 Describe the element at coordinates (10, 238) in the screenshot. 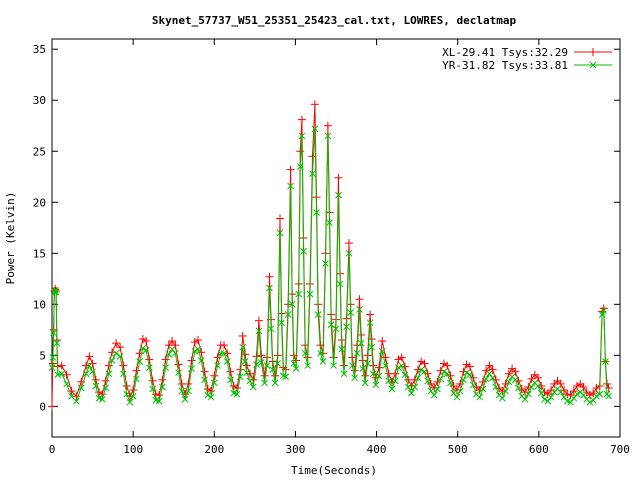

I see `y-axis-label: Power (Kelvin)` at that location.